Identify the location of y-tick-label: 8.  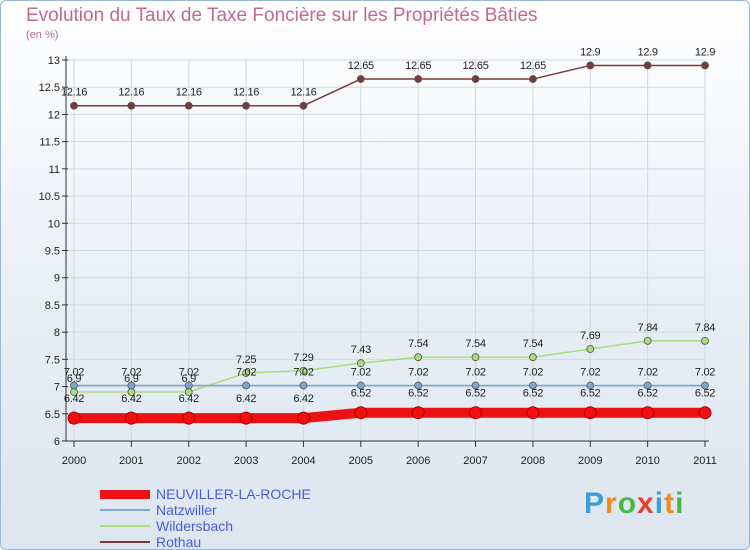
(57, 333).